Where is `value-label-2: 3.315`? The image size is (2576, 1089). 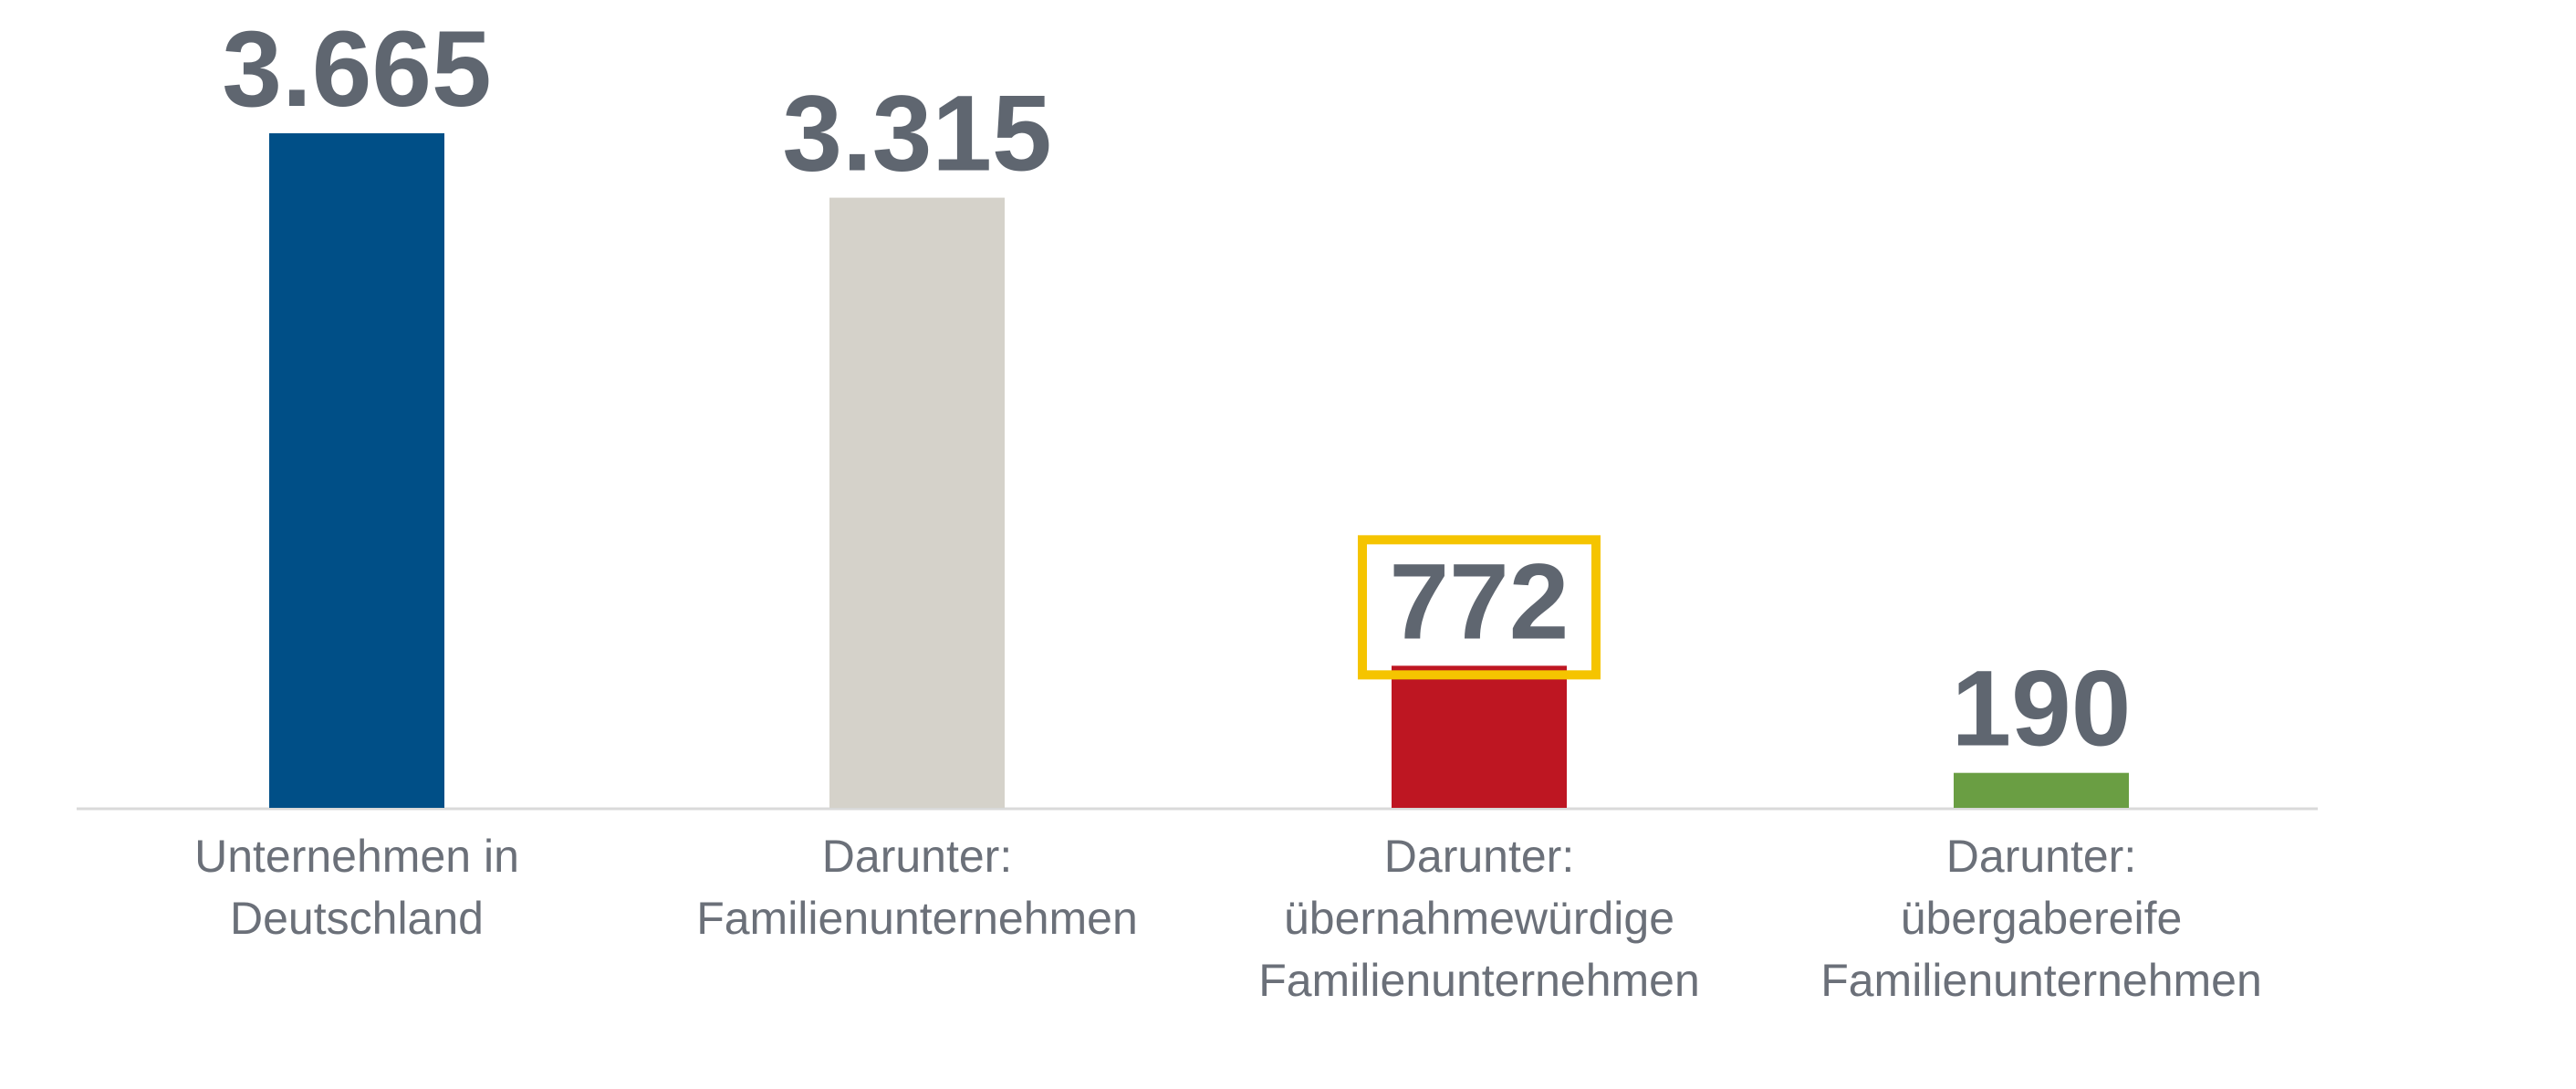
value-label-2: 3.315 is located at coordinates (916, 134).